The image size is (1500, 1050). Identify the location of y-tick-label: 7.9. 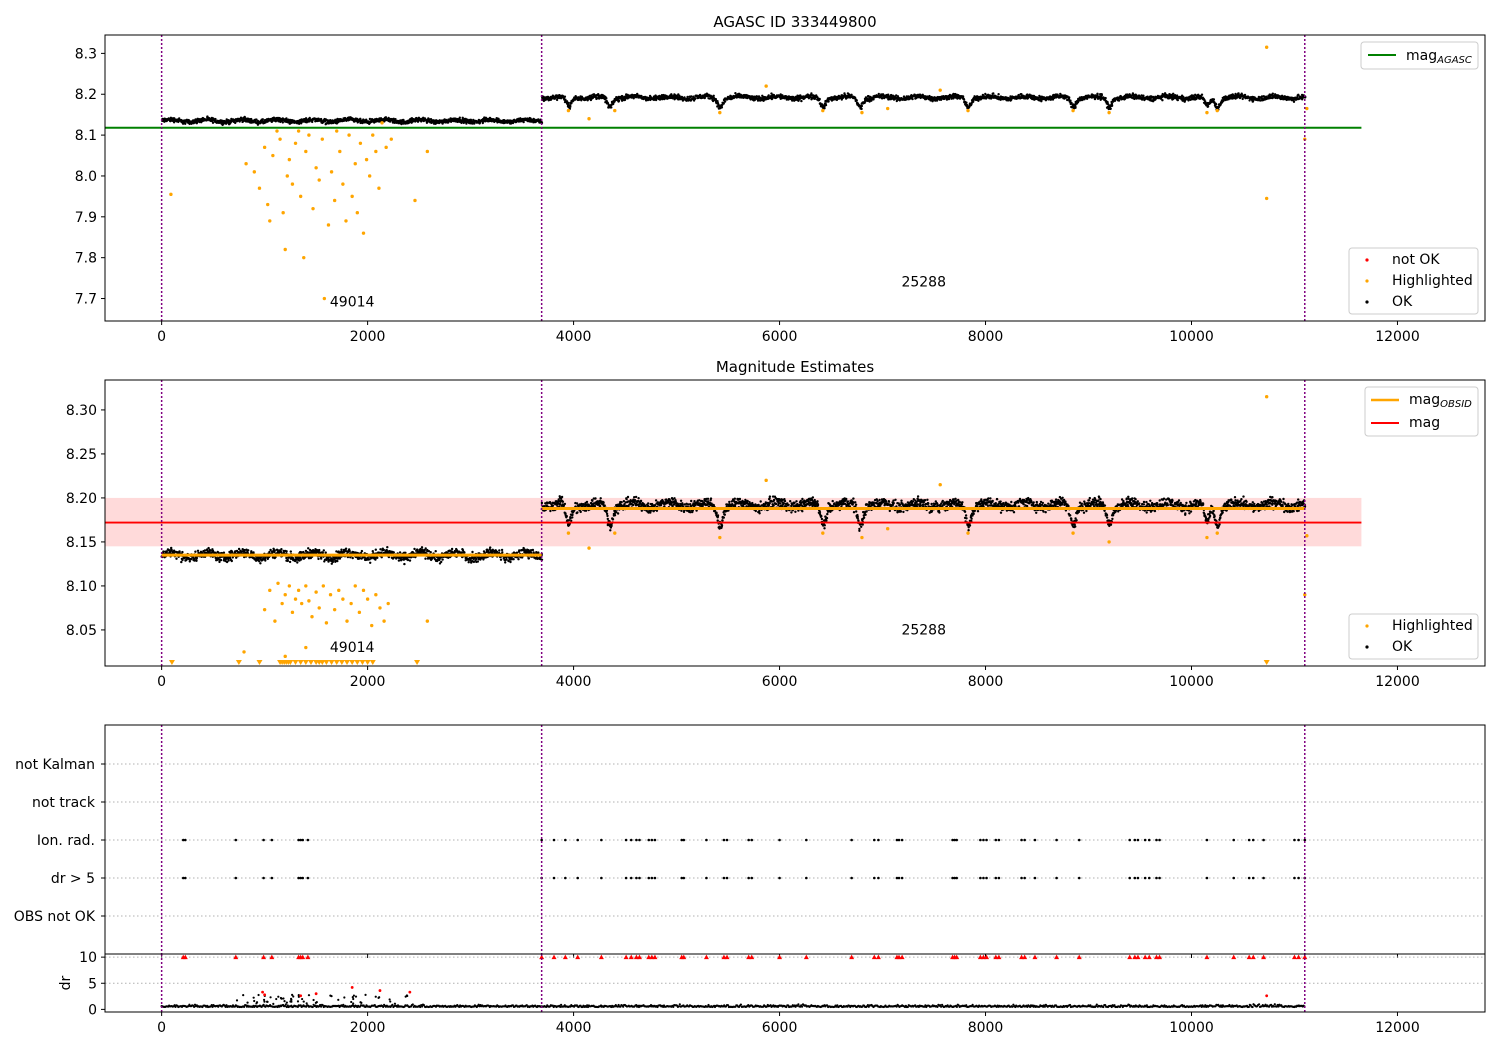
(86, 218).